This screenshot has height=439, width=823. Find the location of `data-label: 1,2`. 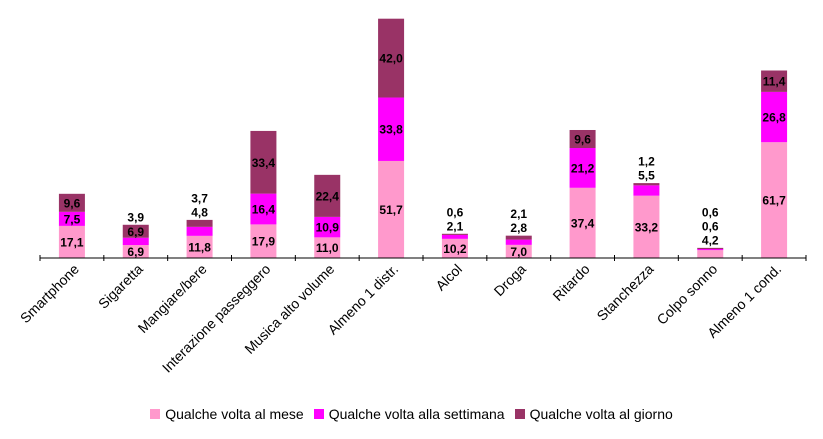

data-label: 1,2 is located at coordinates (646, 162).